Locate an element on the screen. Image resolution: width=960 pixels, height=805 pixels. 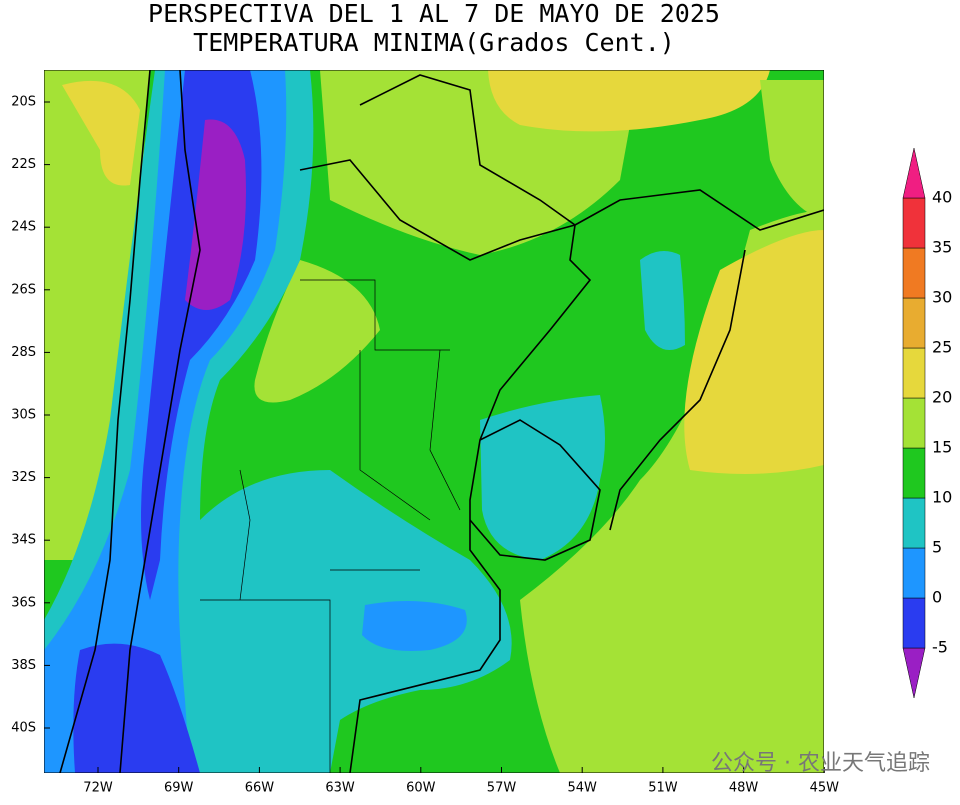
lat-label: 22S is located at coordinates (23, 164).